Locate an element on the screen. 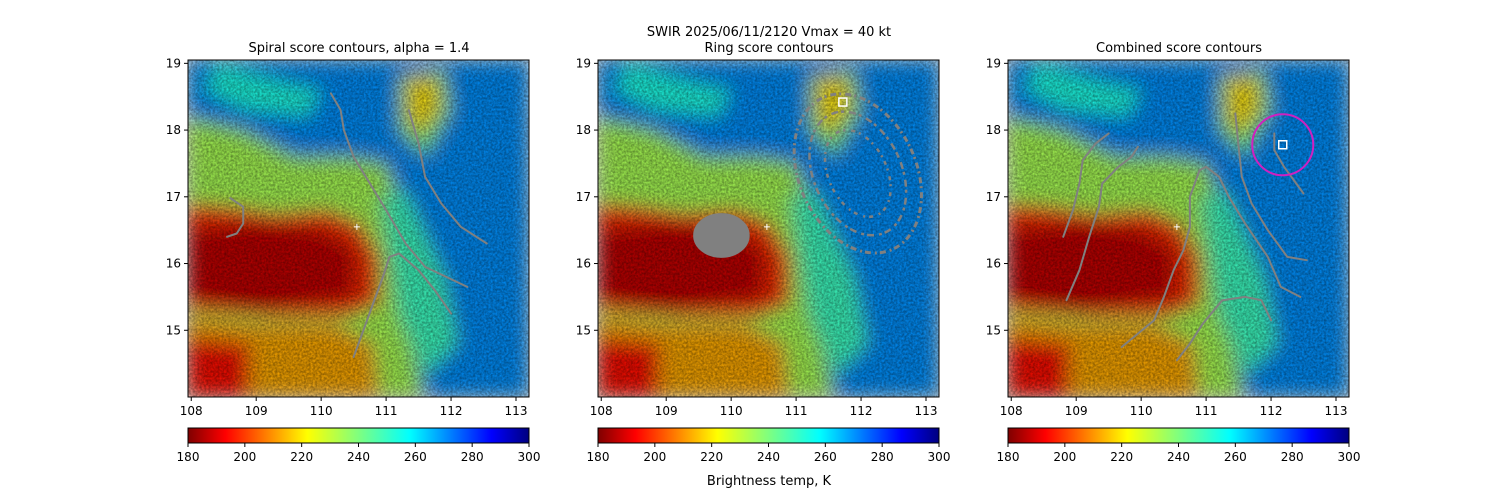 The width and height of the screenshot is (1500, 504). center-search-circle is located at coordinates (1283, 145).